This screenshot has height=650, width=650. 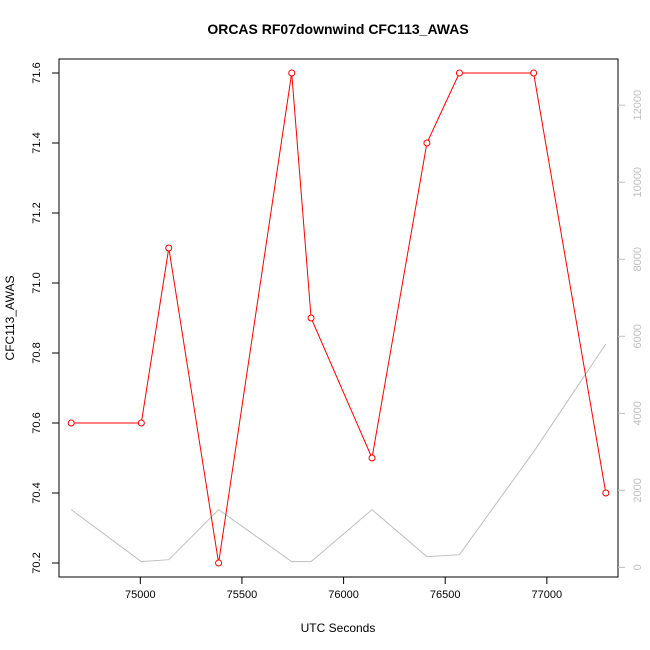 What do you see at coordinates (638, 336) in the screenshot?
I see `y2-tick-label: 6000` at bounding box center [638, 336].